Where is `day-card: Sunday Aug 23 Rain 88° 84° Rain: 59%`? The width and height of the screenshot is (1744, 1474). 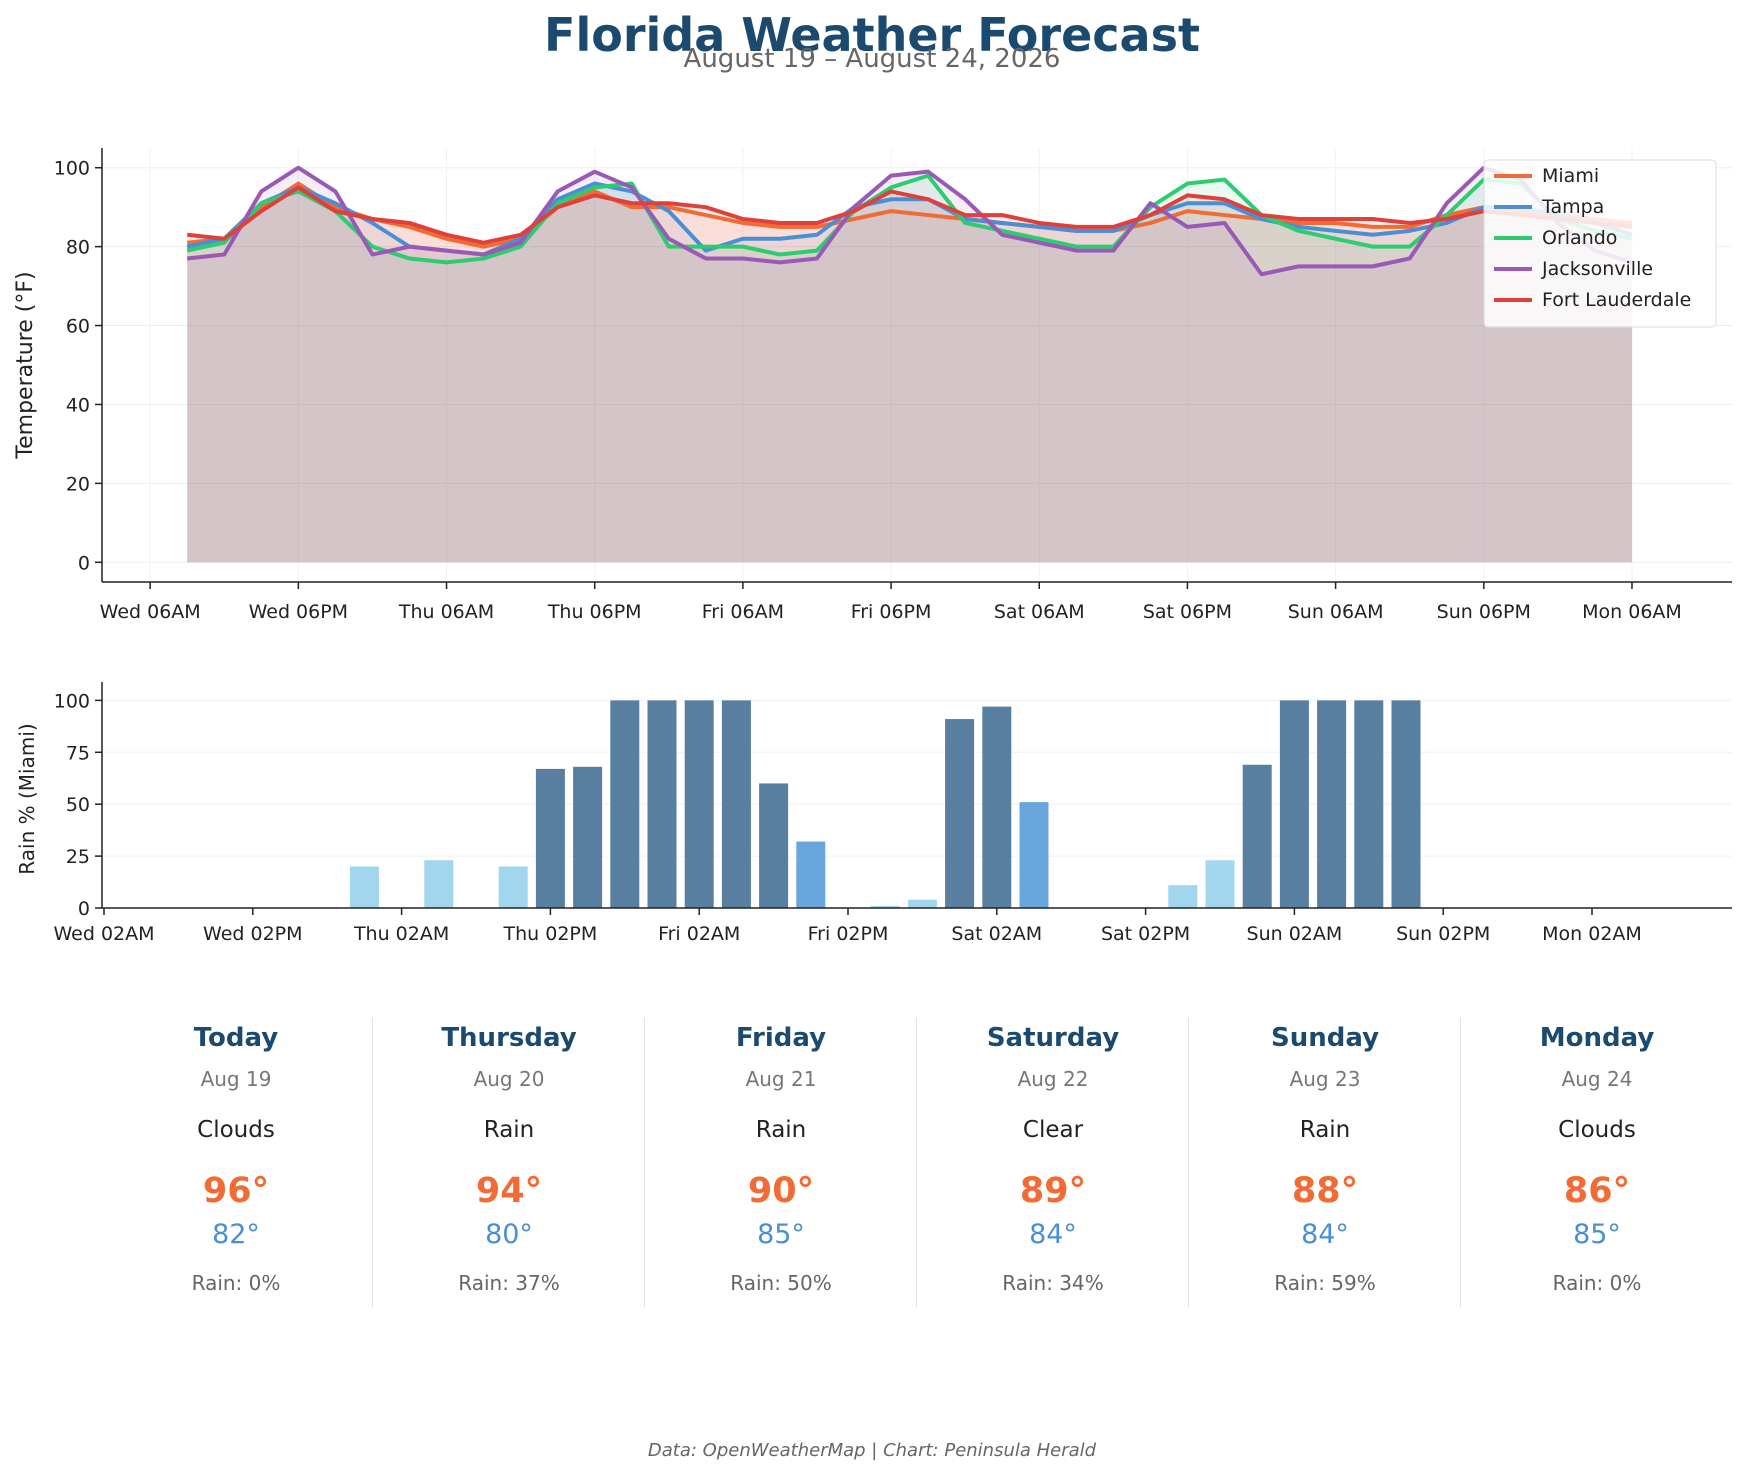
day-card: Sunday Aug 23 Rain 88° 84° Rain: 59% is located at coordinates (1324, 1163).